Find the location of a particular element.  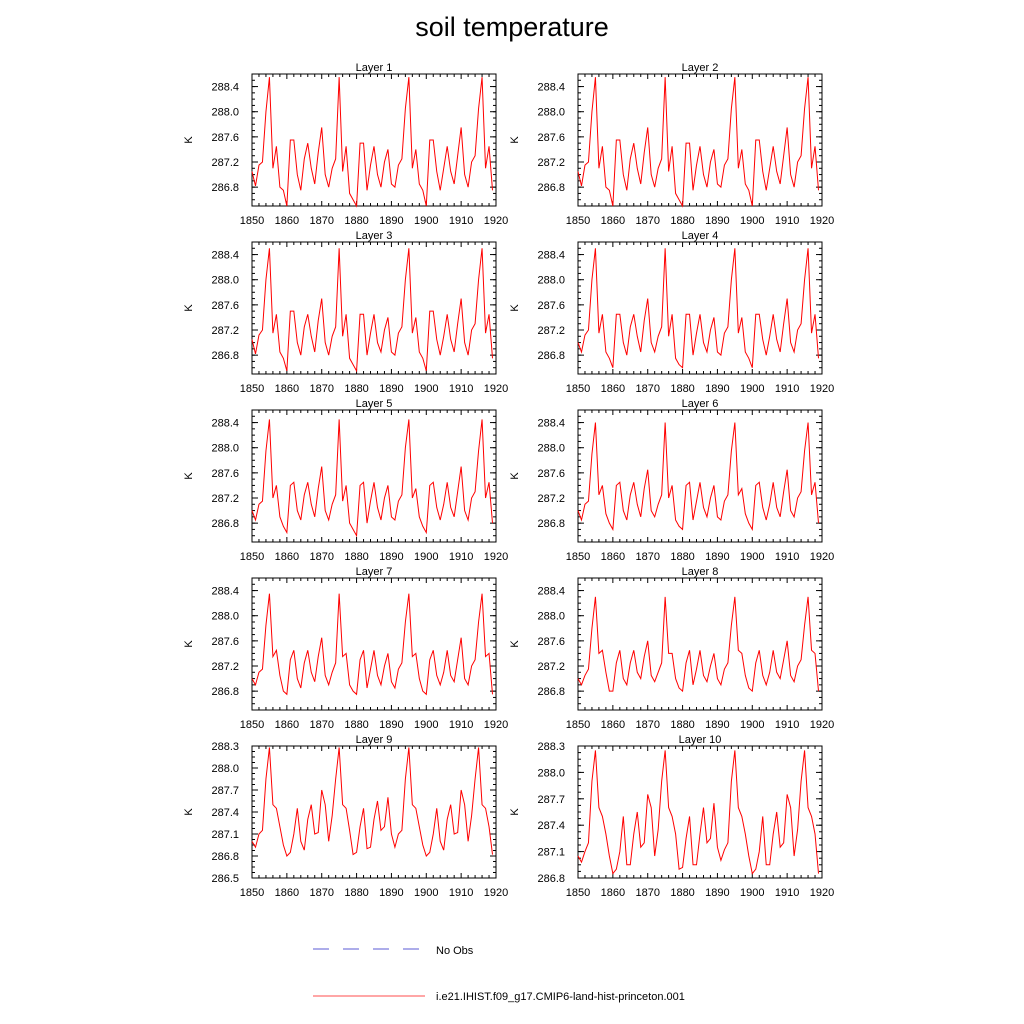

panel-title: Layer 6 is located at coordinates (700, 404).